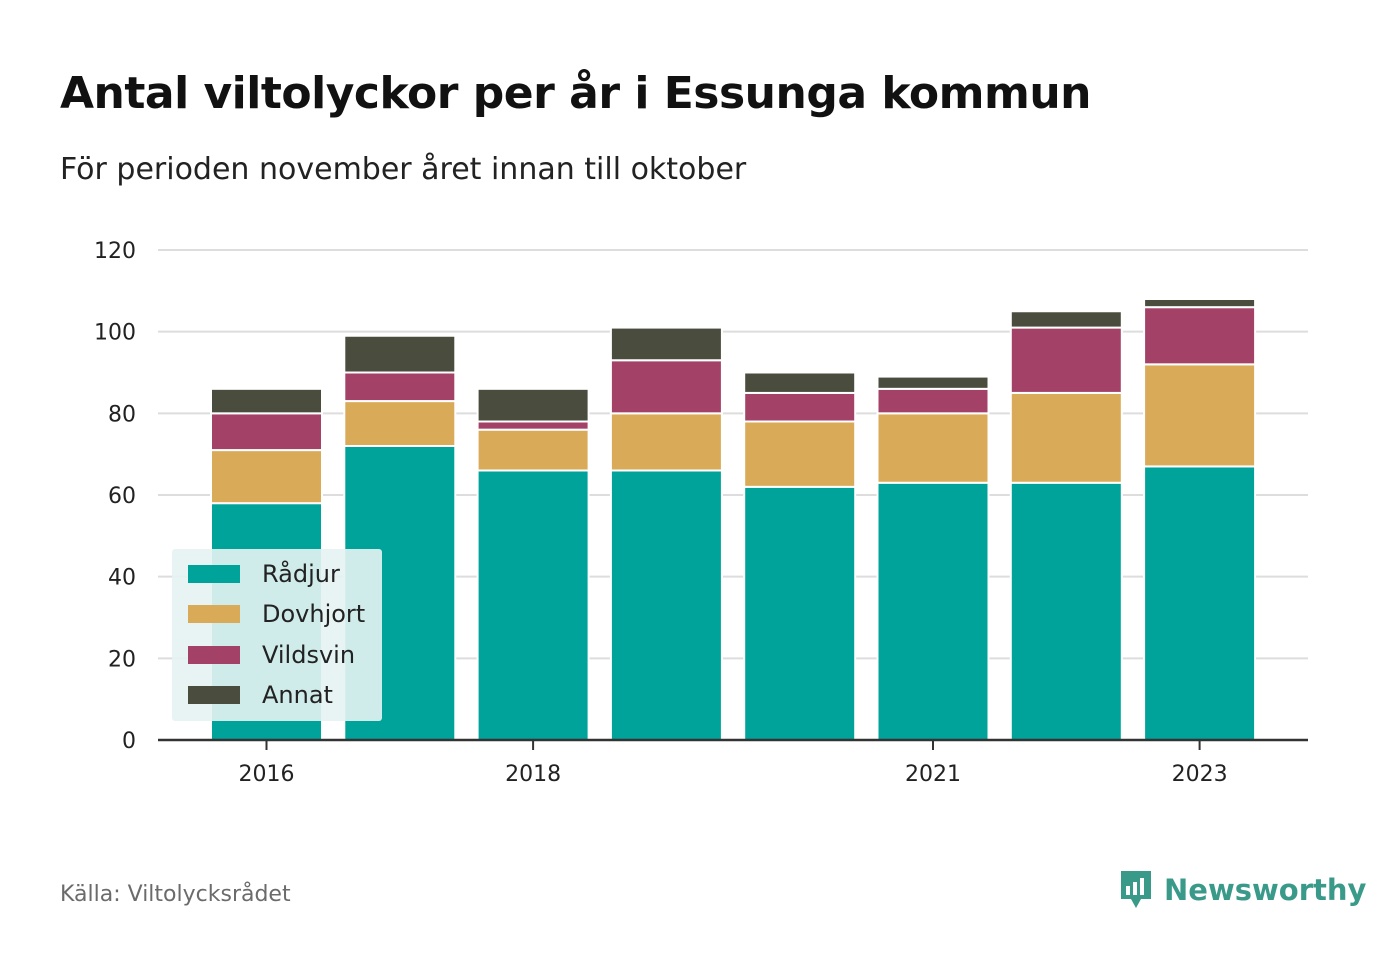 Image resolution: width=1400 pixels, height=973 pixels. I want to click on legend-swatch-vildsvin, so click(214, 655).